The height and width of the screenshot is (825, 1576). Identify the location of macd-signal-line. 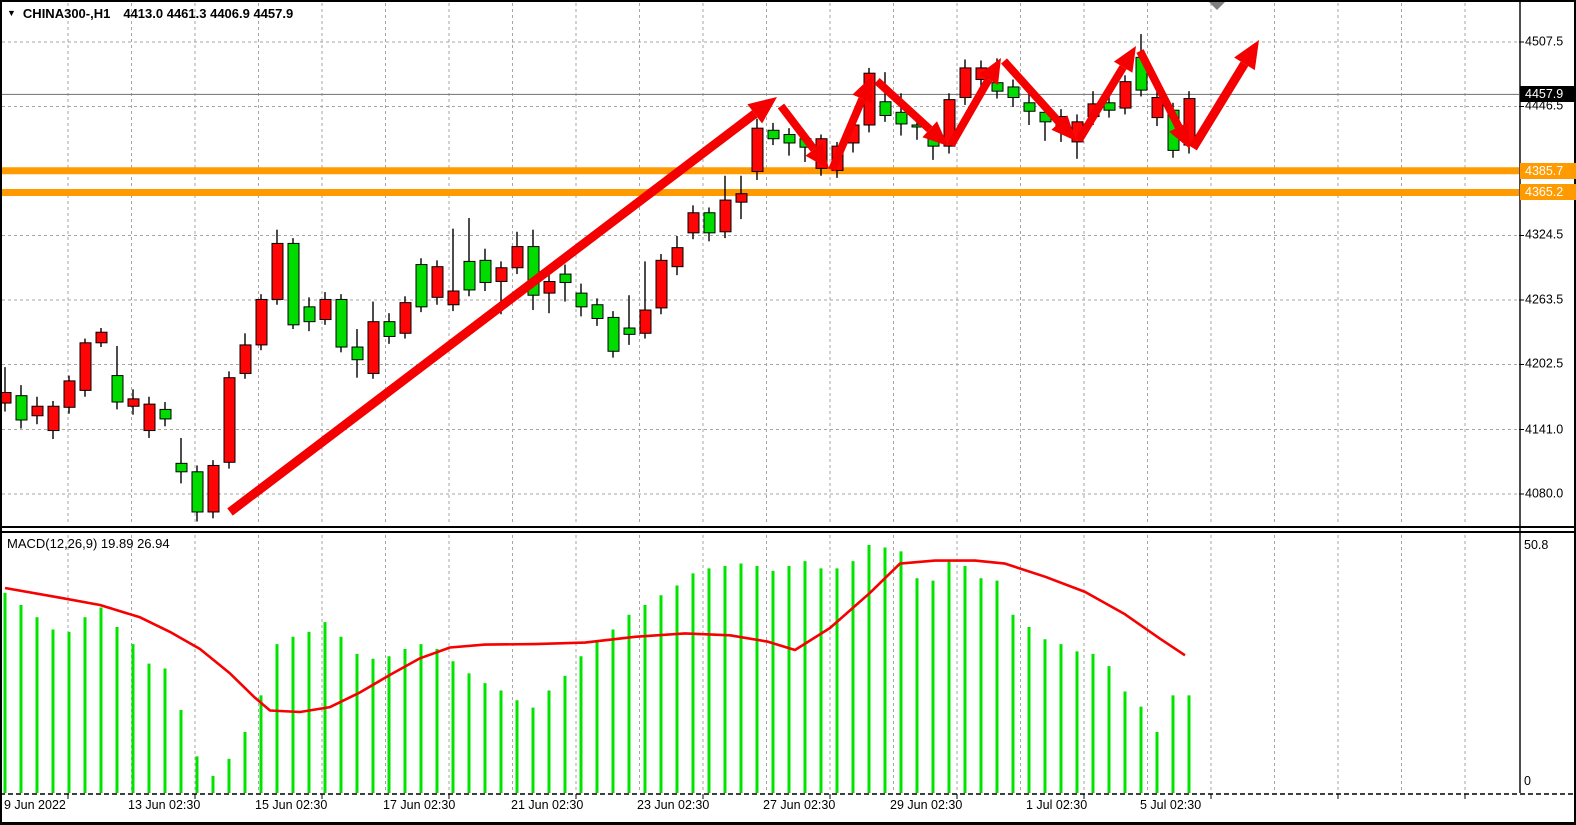
(595, 636).